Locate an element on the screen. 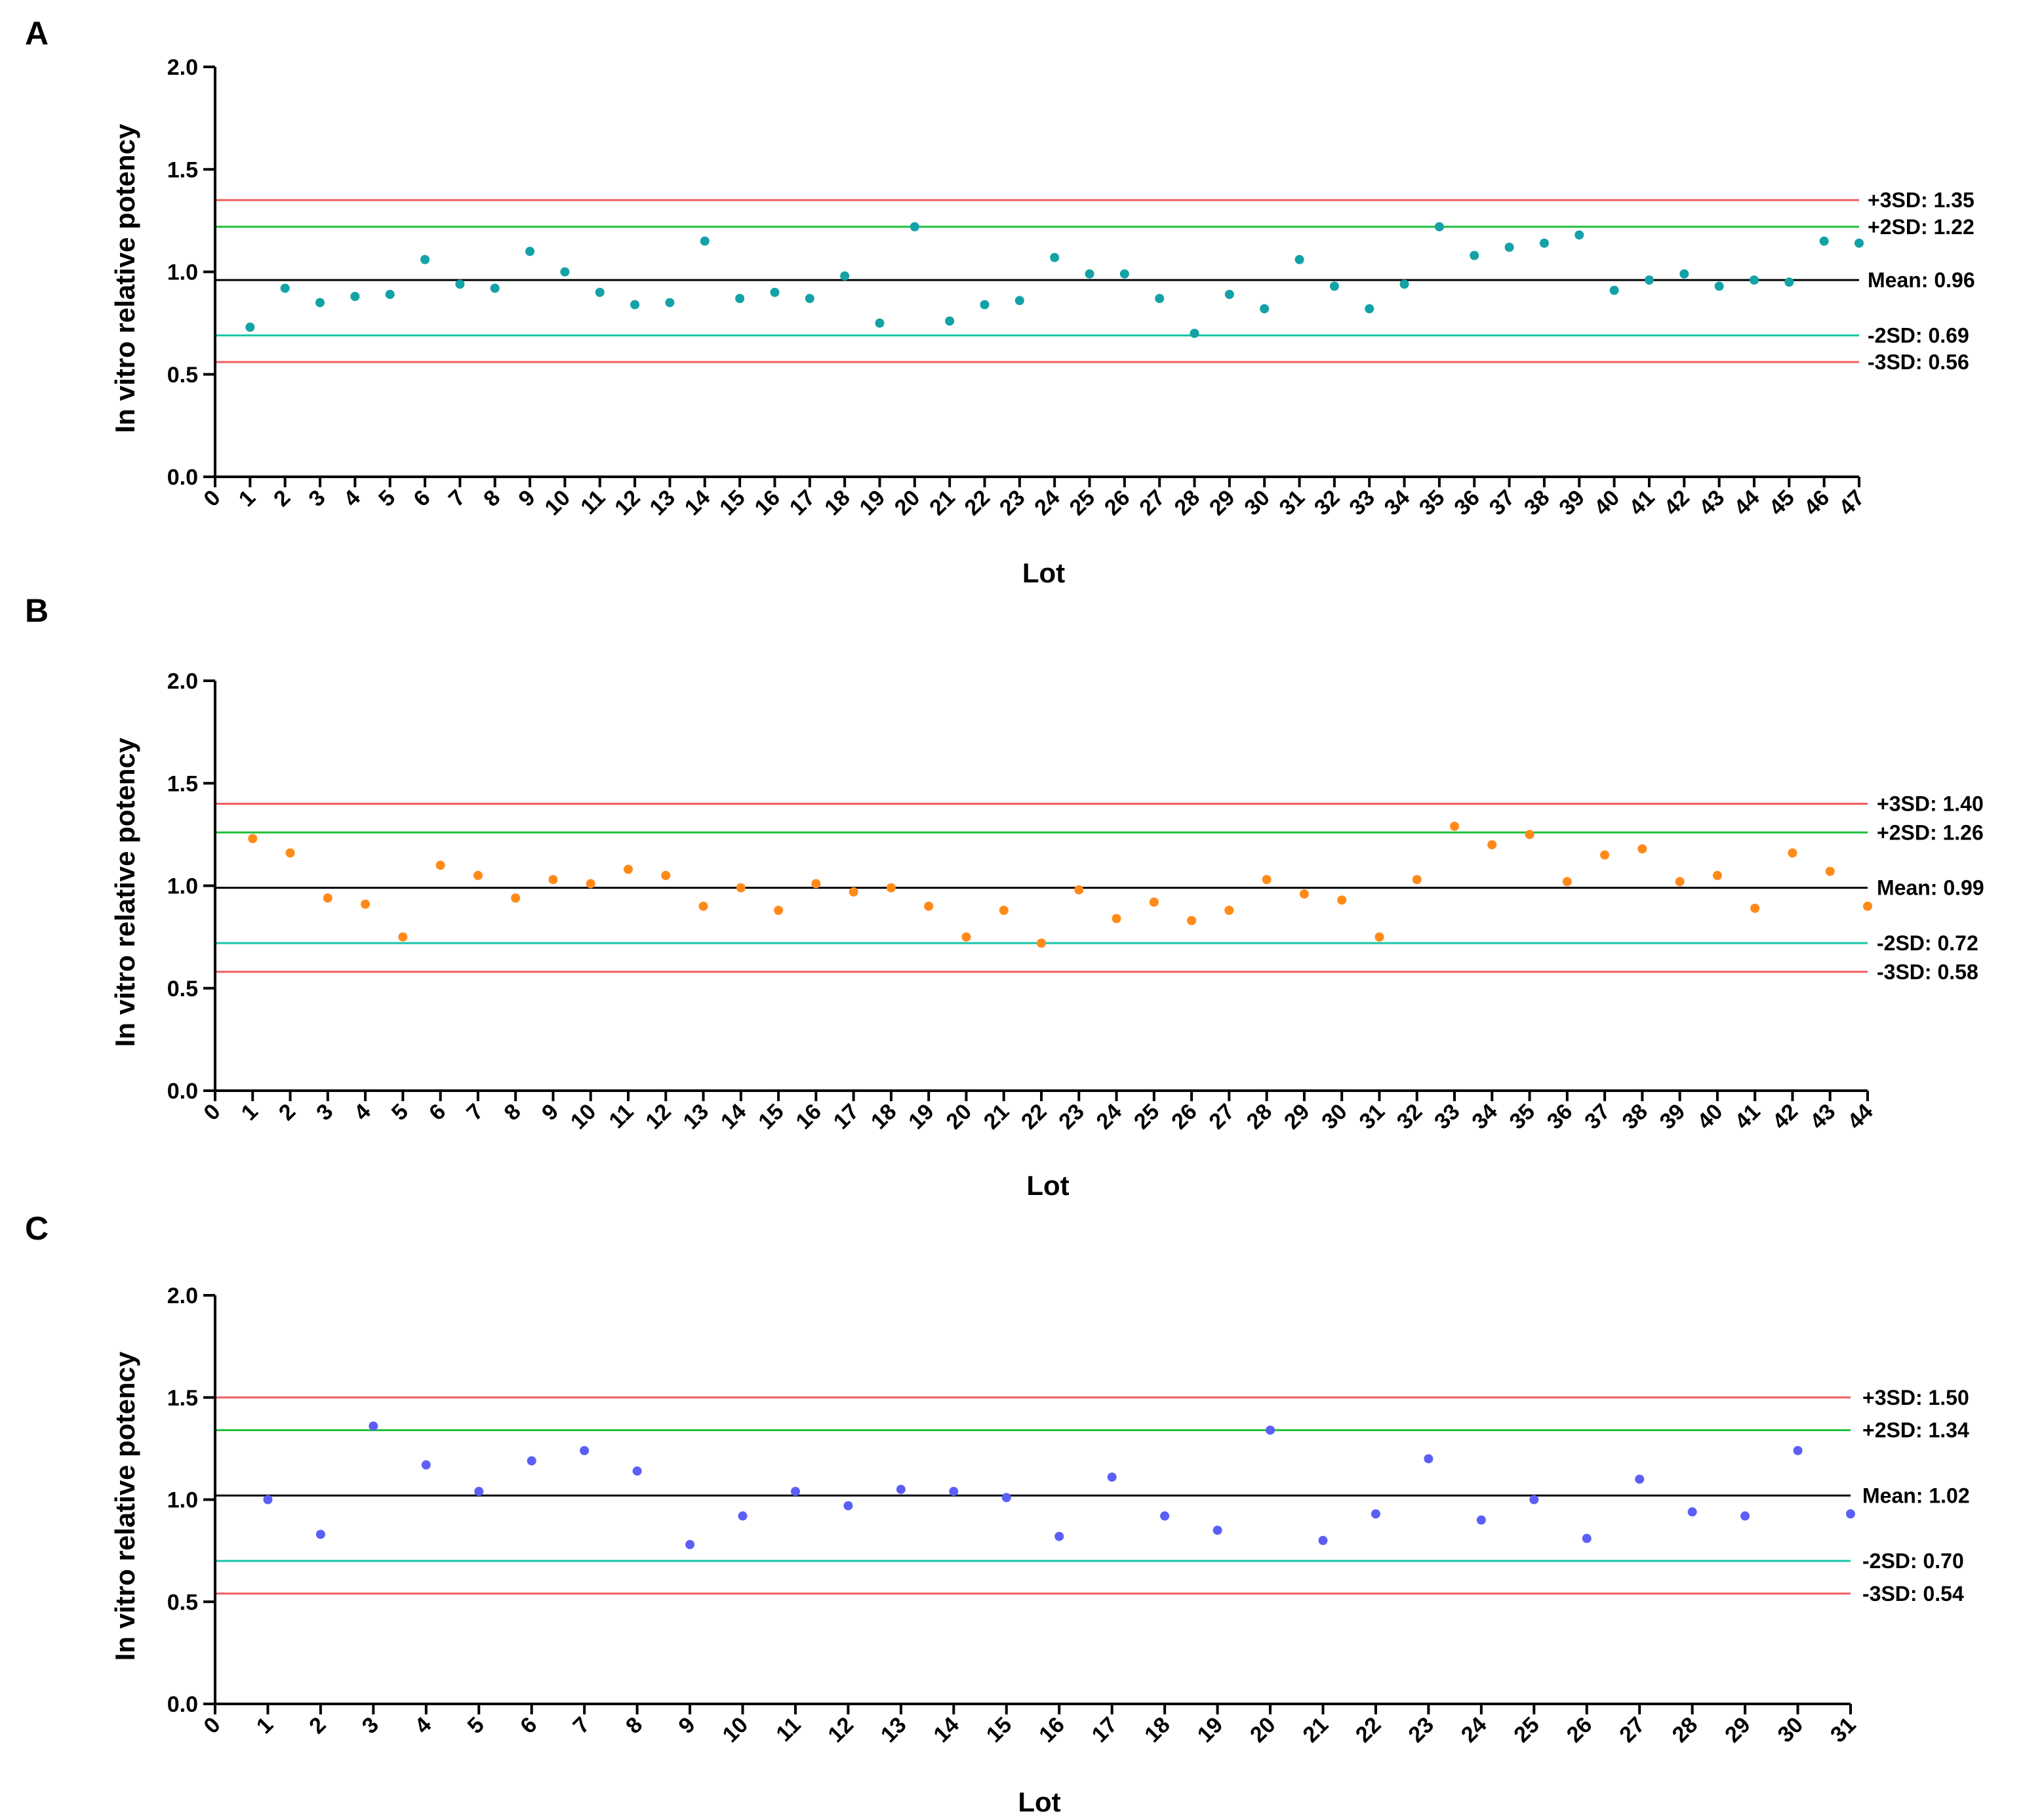 Image resolution: width=2025 pixels, height=1820 pixels. y-axis-title: In vitro relative potency is located at coordinates (125, 1506).